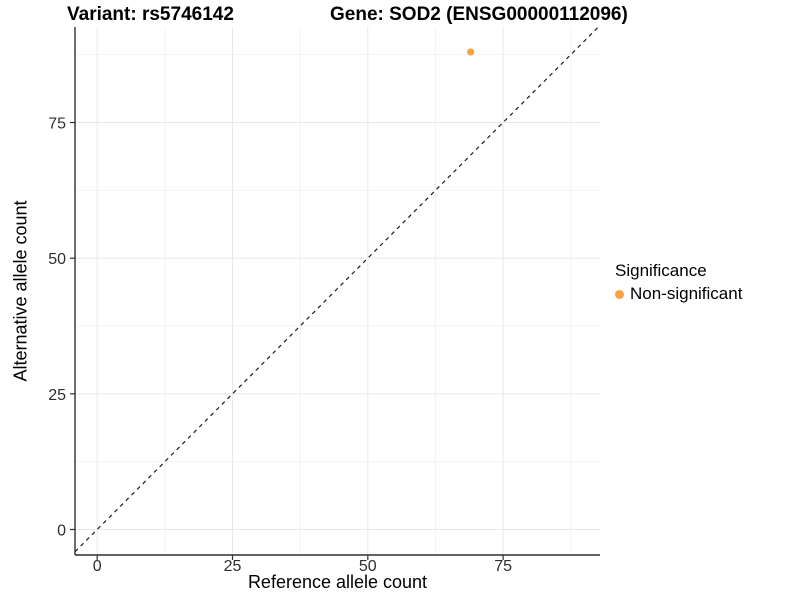 The height and width of the screenshot is (600, 800). I want to click on x-tick-label: 0, so click(97, 566).